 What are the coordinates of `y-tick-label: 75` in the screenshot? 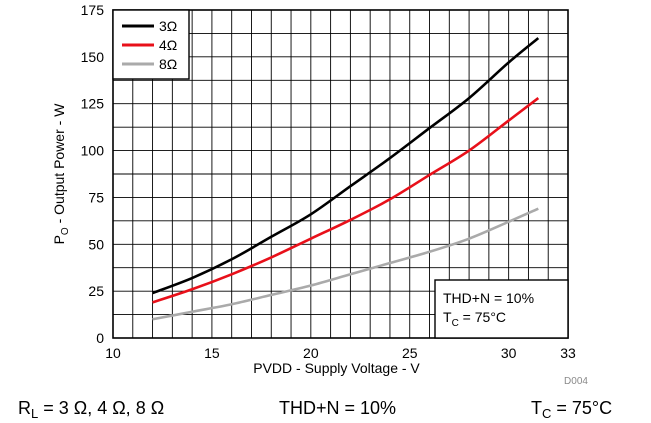 It's located at (96, 197).